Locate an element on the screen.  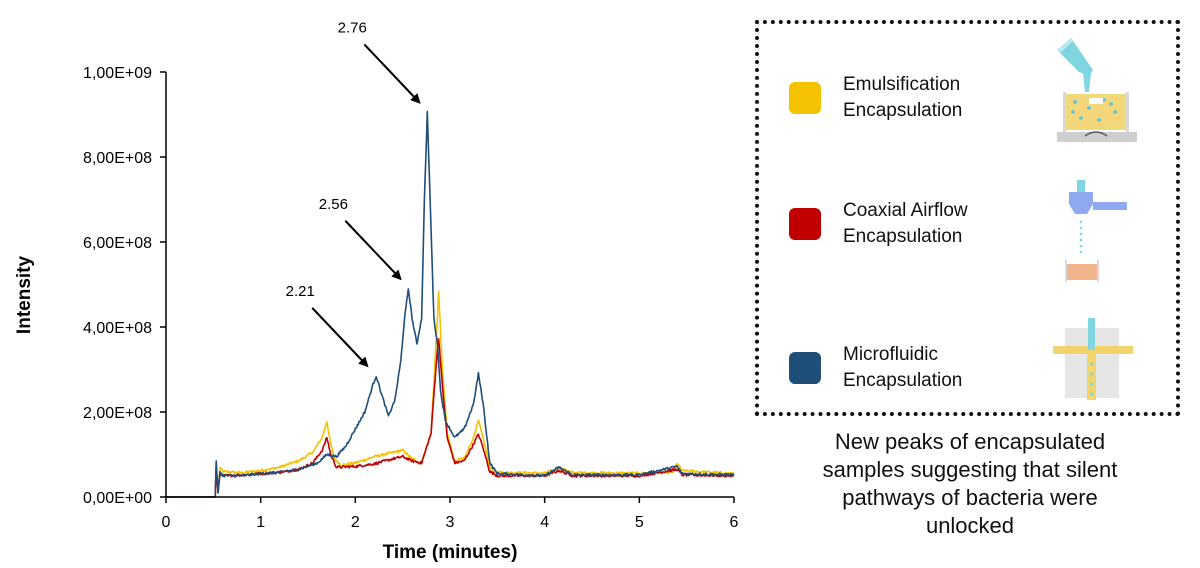
x-tick-label: 5 is located at coordinates (639, 522).